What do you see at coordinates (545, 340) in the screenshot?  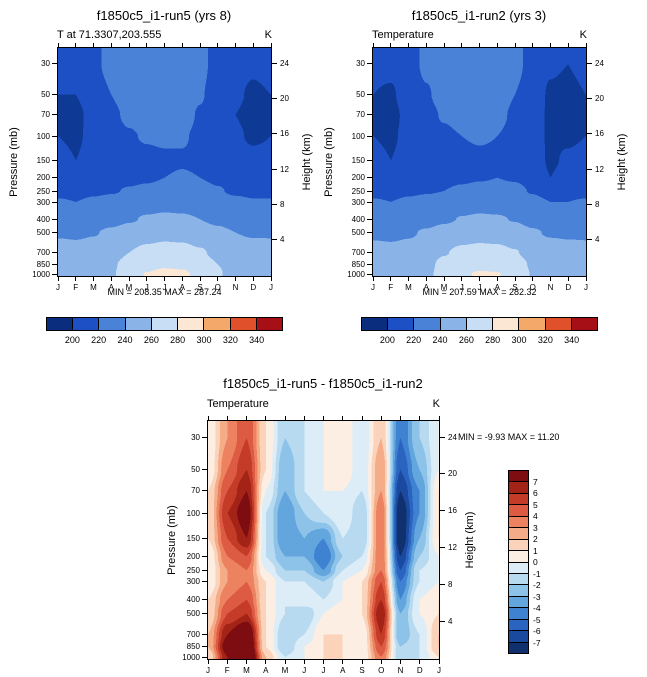 I see `colorbar-tick-label: 320` at bounding box center [545, 340].